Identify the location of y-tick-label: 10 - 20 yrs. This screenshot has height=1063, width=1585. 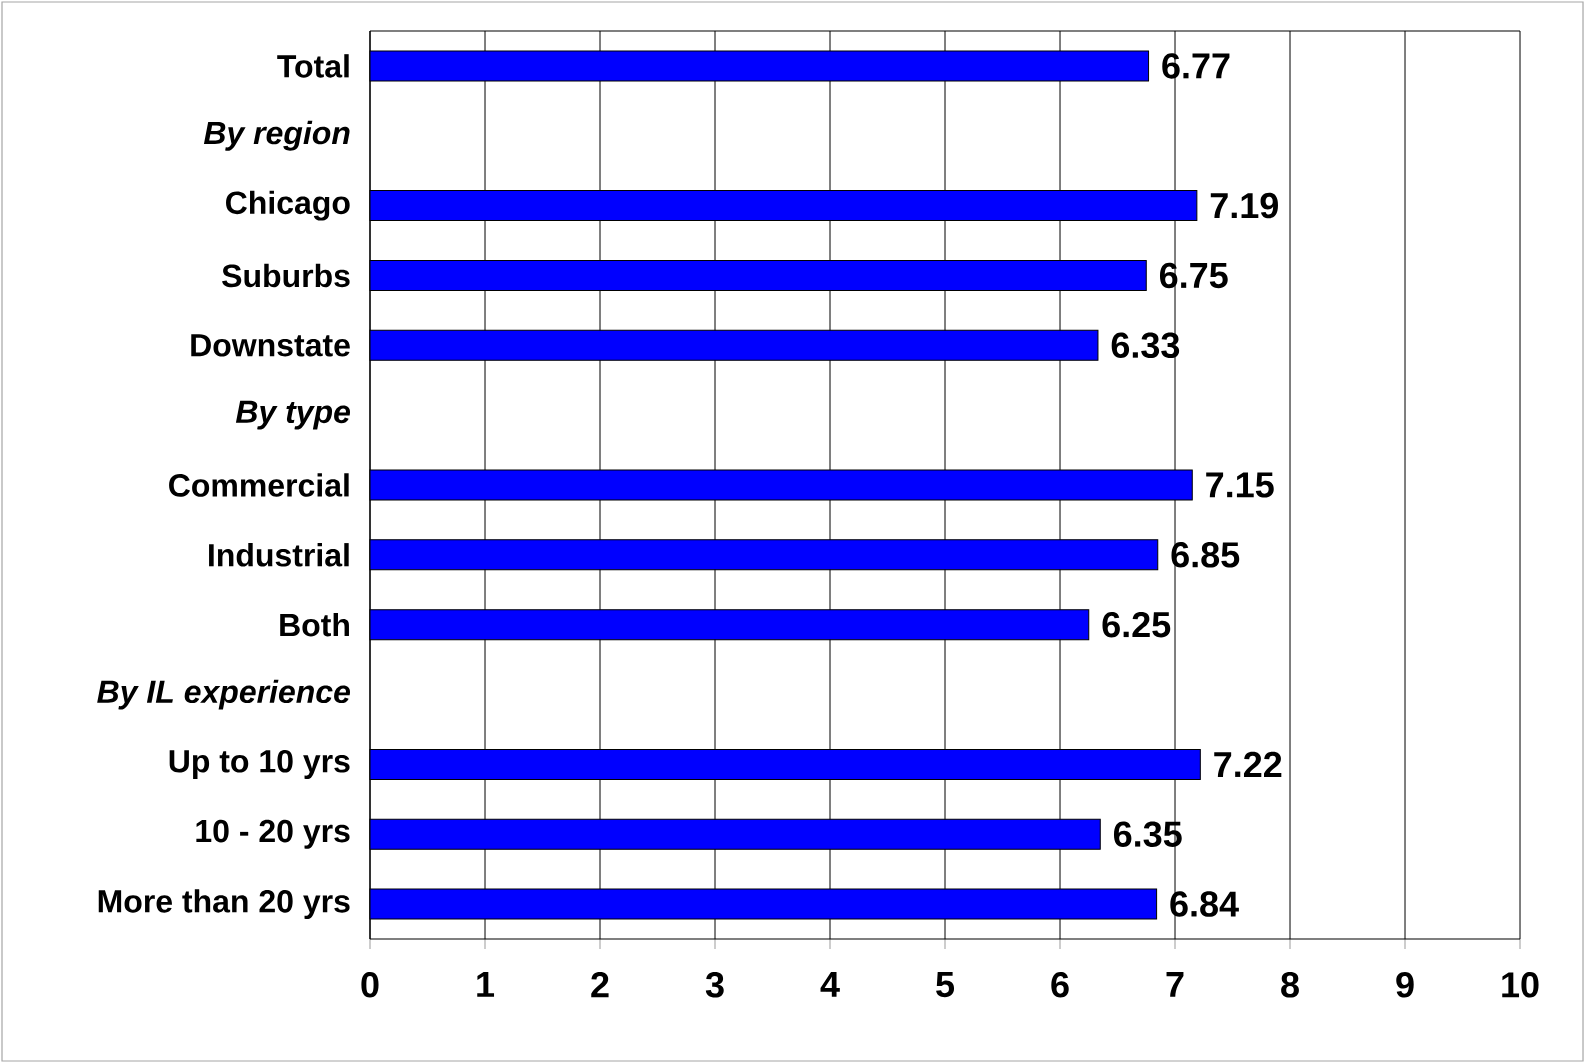
(273, 834).